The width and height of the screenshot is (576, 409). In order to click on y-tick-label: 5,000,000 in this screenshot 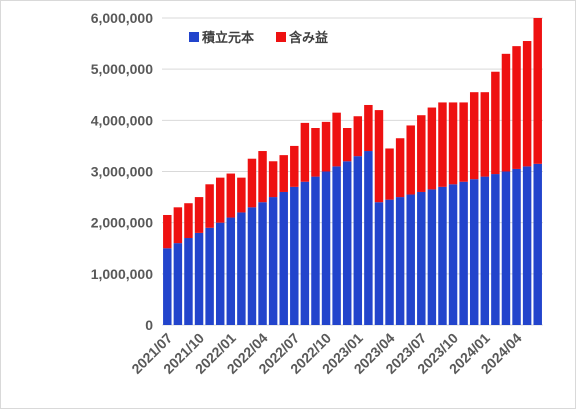, I will do `click(122, 69)`.